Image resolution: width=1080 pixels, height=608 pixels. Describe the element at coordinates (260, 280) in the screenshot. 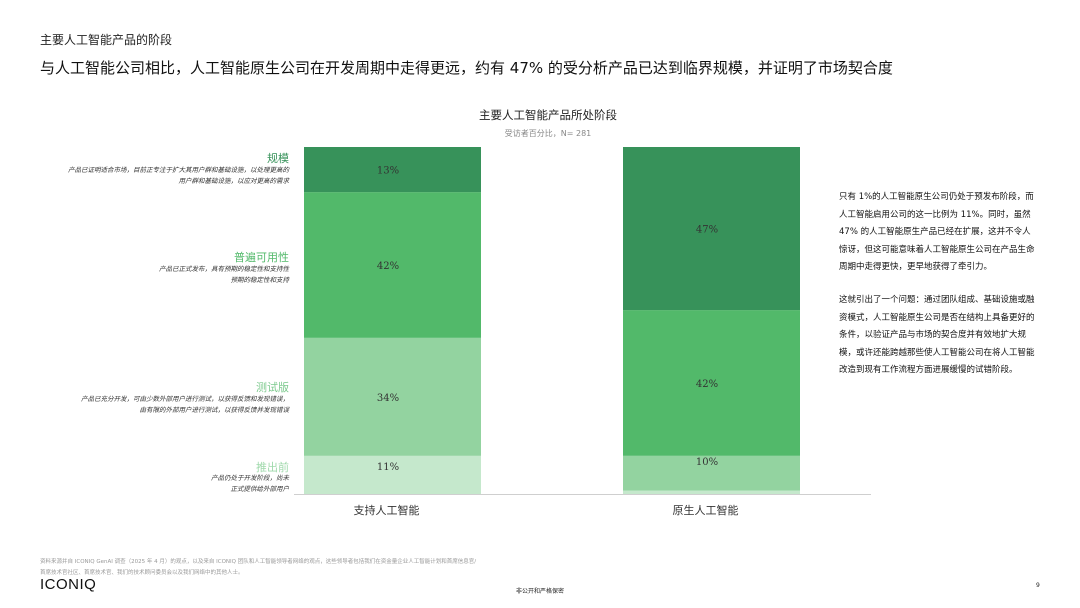

I see `legend-ga-desc-line-2: 预期的稳定性和支持` at that location.